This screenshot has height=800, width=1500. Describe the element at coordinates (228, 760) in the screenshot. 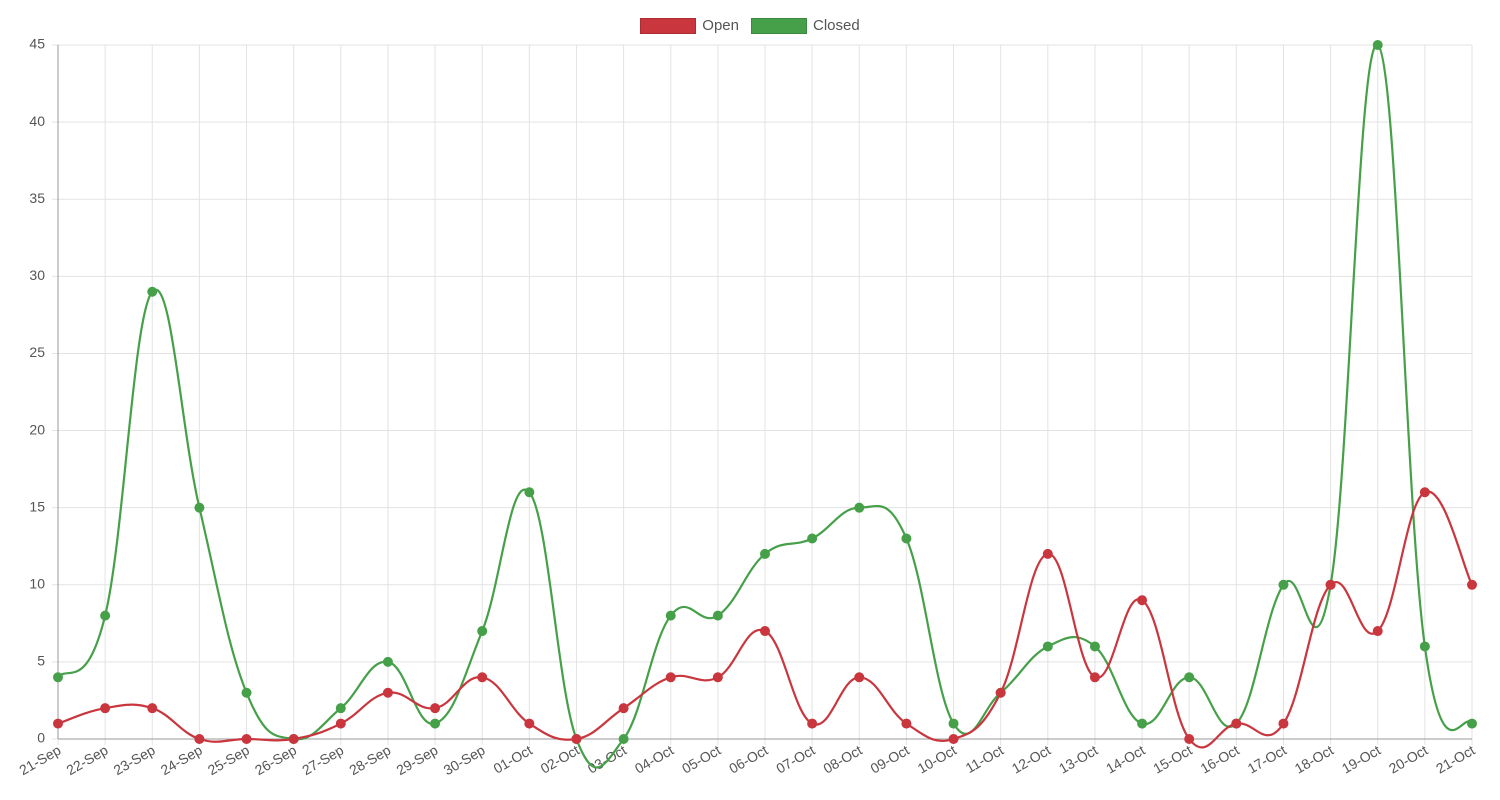

I see `x-tick-label: 25-Sep` at that location.